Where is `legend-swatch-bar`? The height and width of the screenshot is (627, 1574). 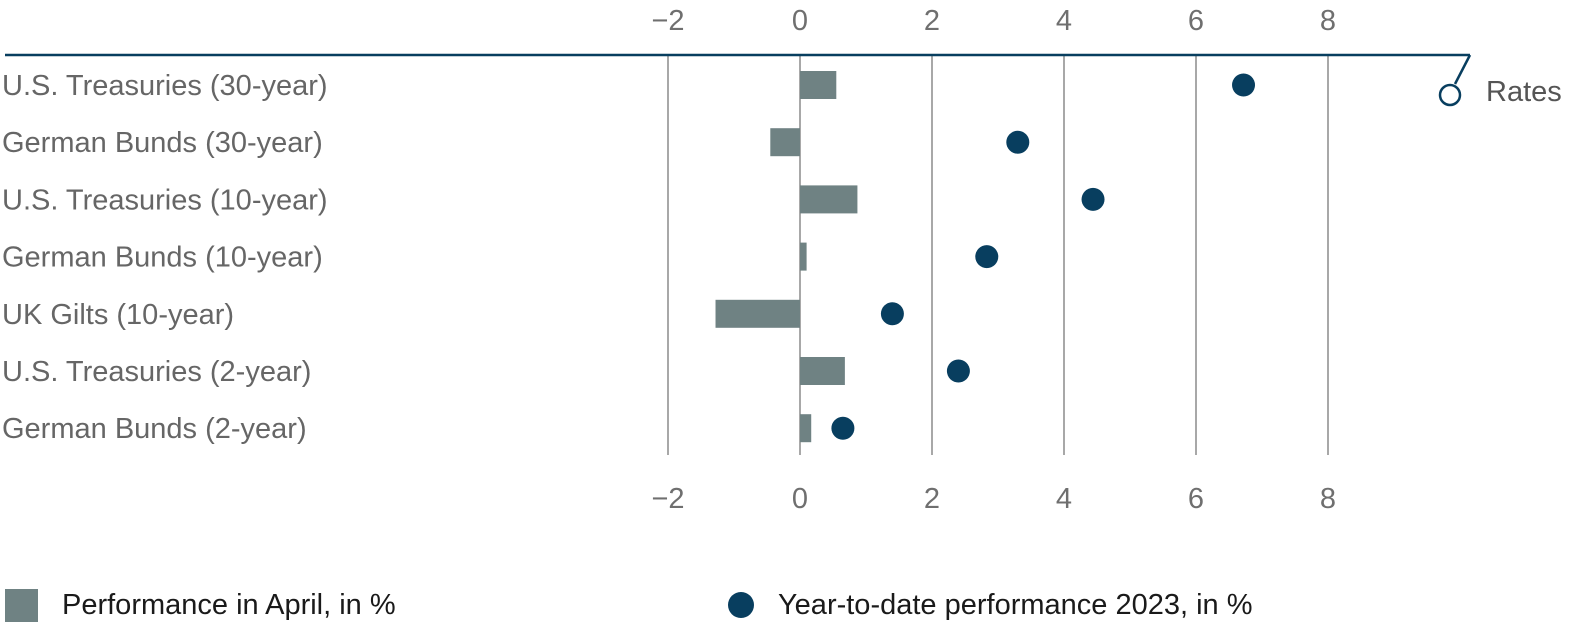 legend-swatch-bar is located at coordinates (21, 605).